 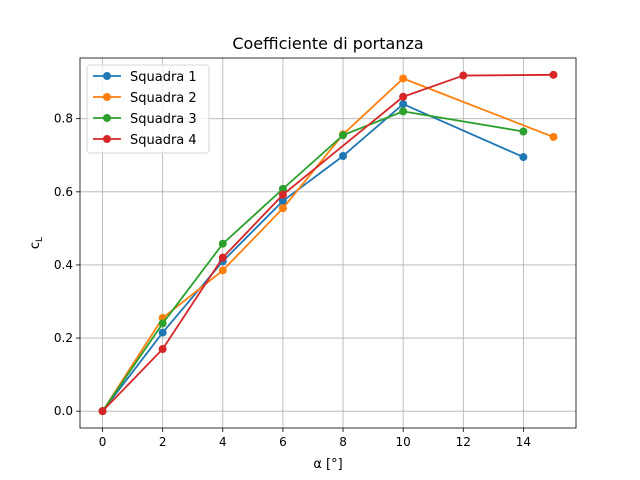 What do you see at coordinates (223, 442) in the screenshot?
I see `x-tick-label: 4` at bounding box center [223, 442].